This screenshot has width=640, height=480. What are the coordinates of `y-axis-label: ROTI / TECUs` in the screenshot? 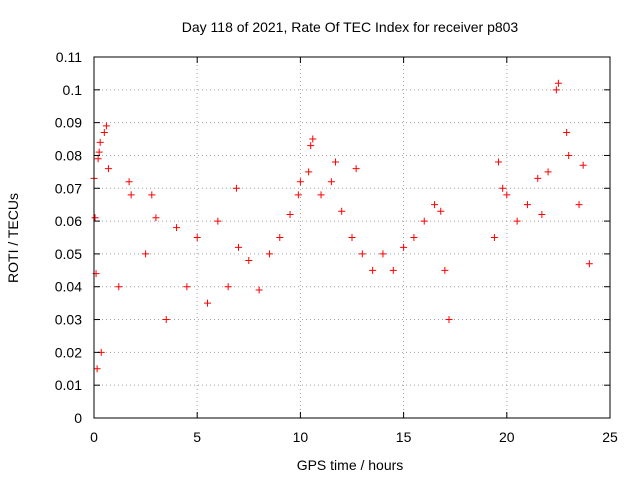 It's located at (13, 238).